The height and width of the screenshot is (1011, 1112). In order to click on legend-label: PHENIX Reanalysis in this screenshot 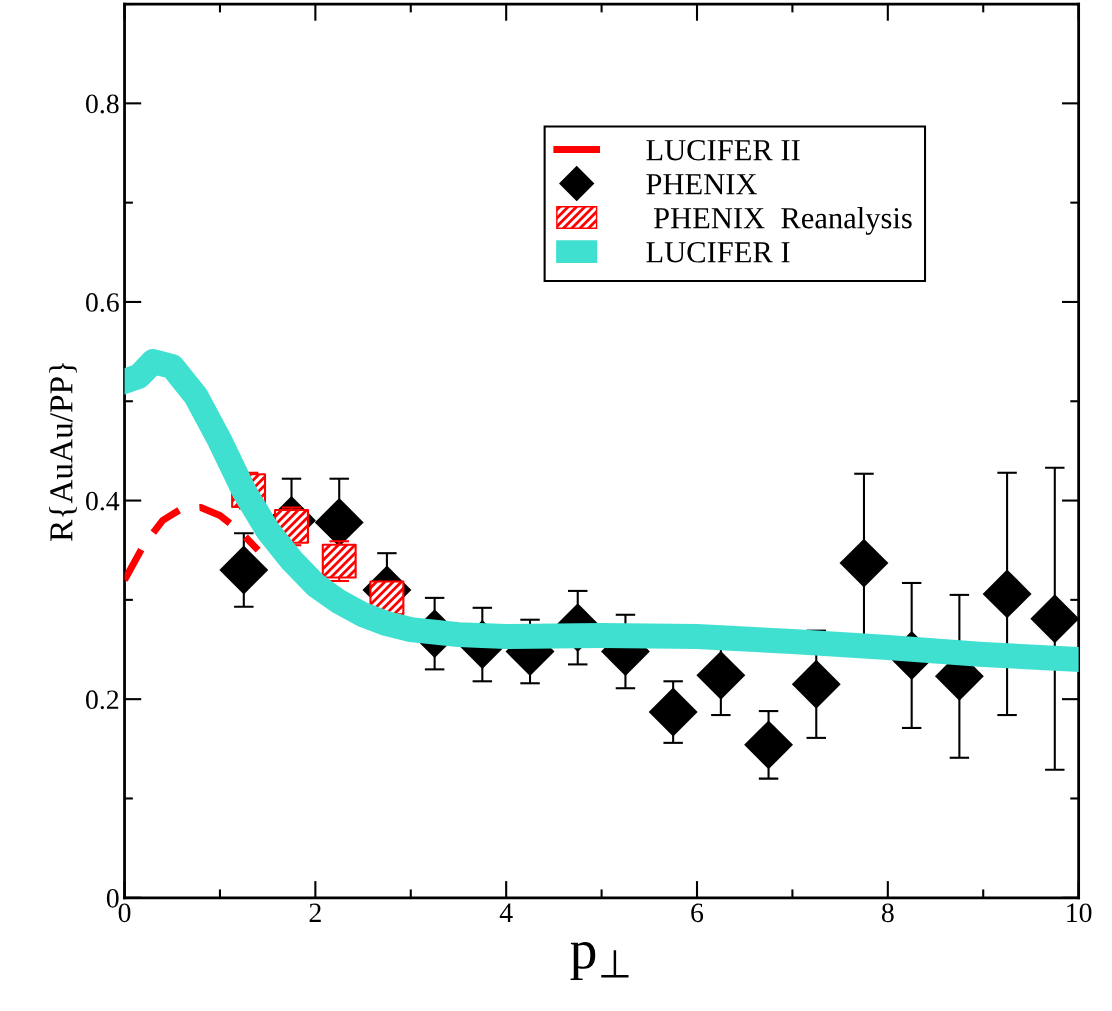, I will do `click(782, 220)`.